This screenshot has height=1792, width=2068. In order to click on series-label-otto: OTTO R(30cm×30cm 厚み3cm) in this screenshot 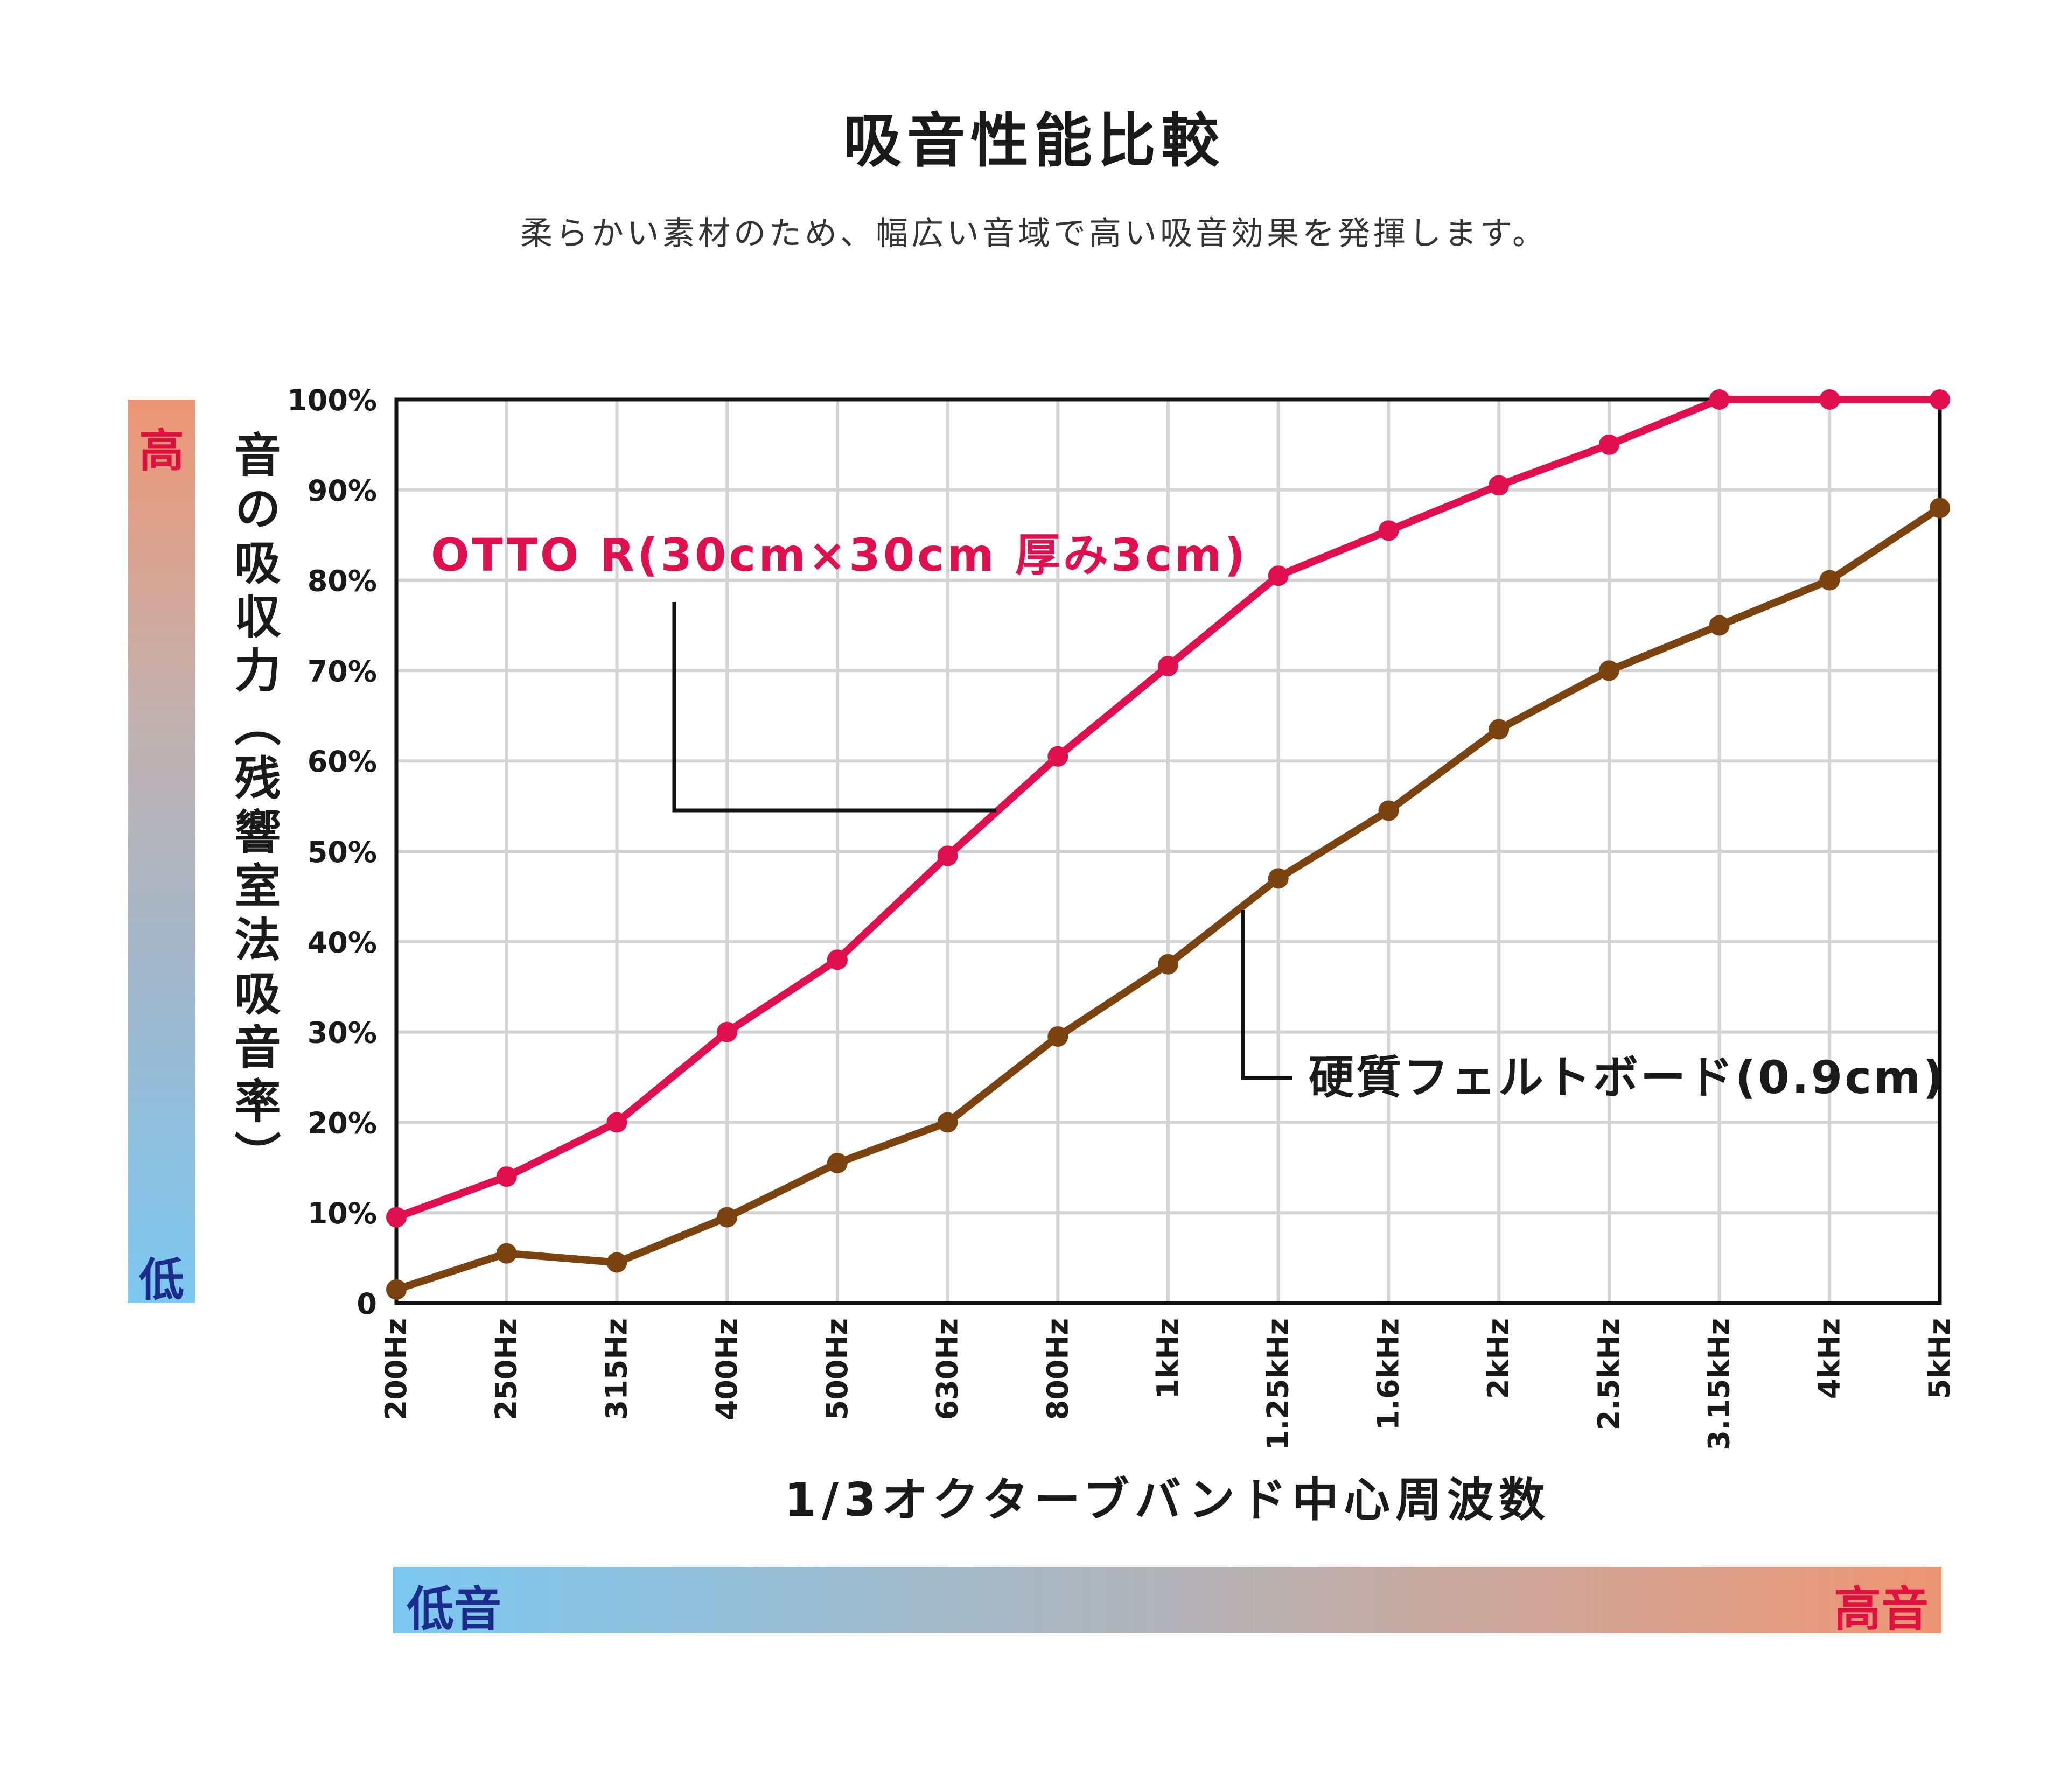, I will do `click(839, 555)`.